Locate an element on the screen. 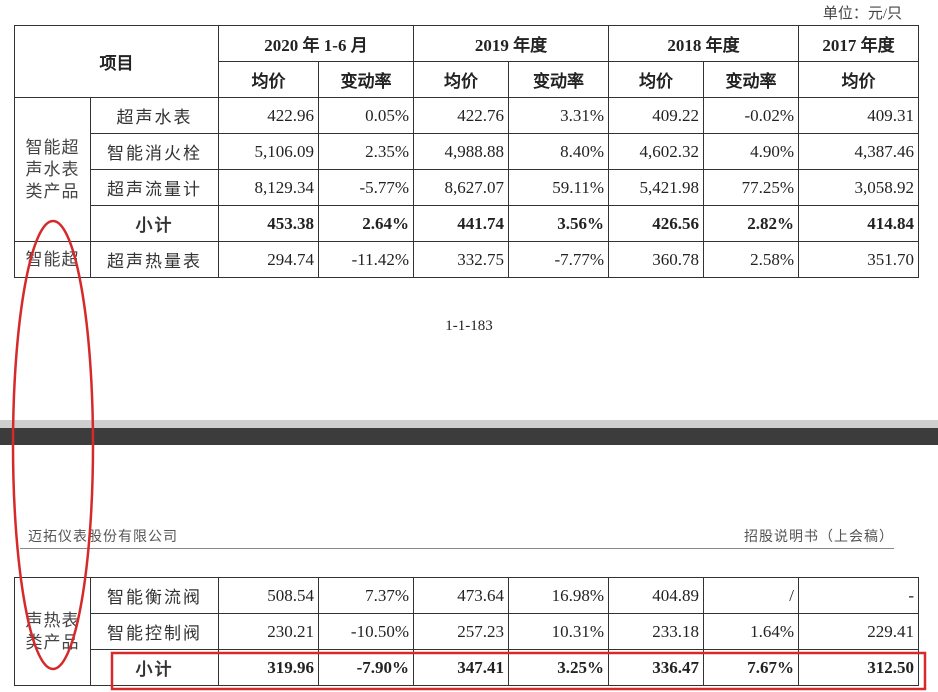 This screenshot has width=938, height=692. value-cell: 2.82% is located at coordinates (751, 223).